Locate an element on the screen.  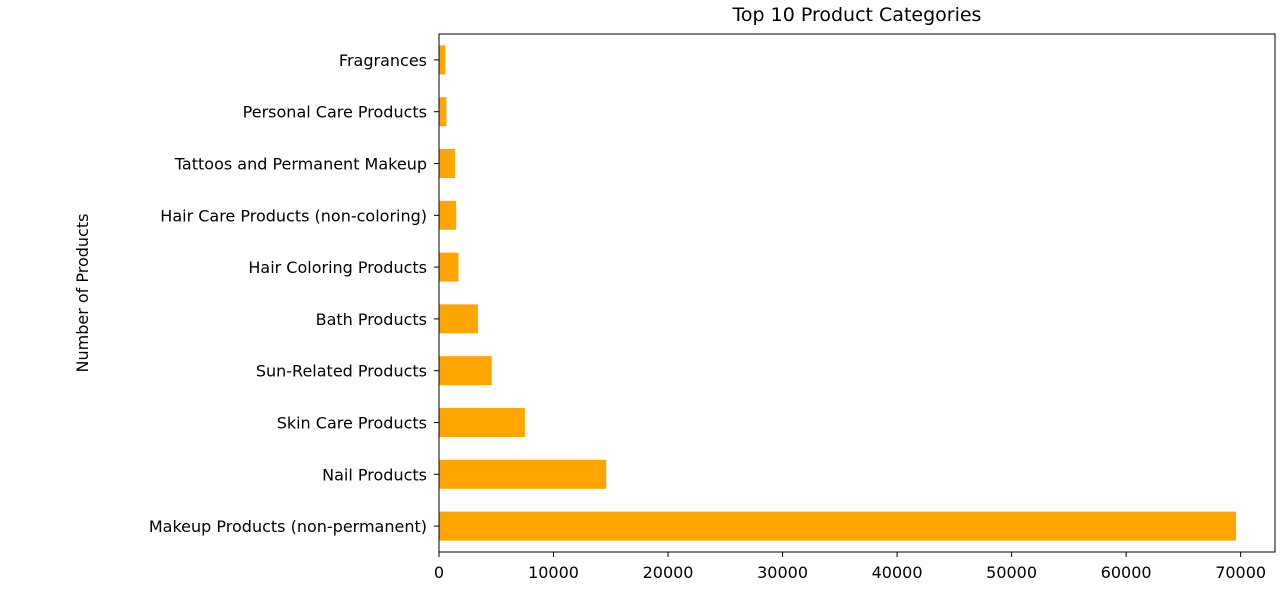
x-ticks-group: 0 10000 20000 30000 40000 50000 60000 70000 is located at coordinates (850, 567).